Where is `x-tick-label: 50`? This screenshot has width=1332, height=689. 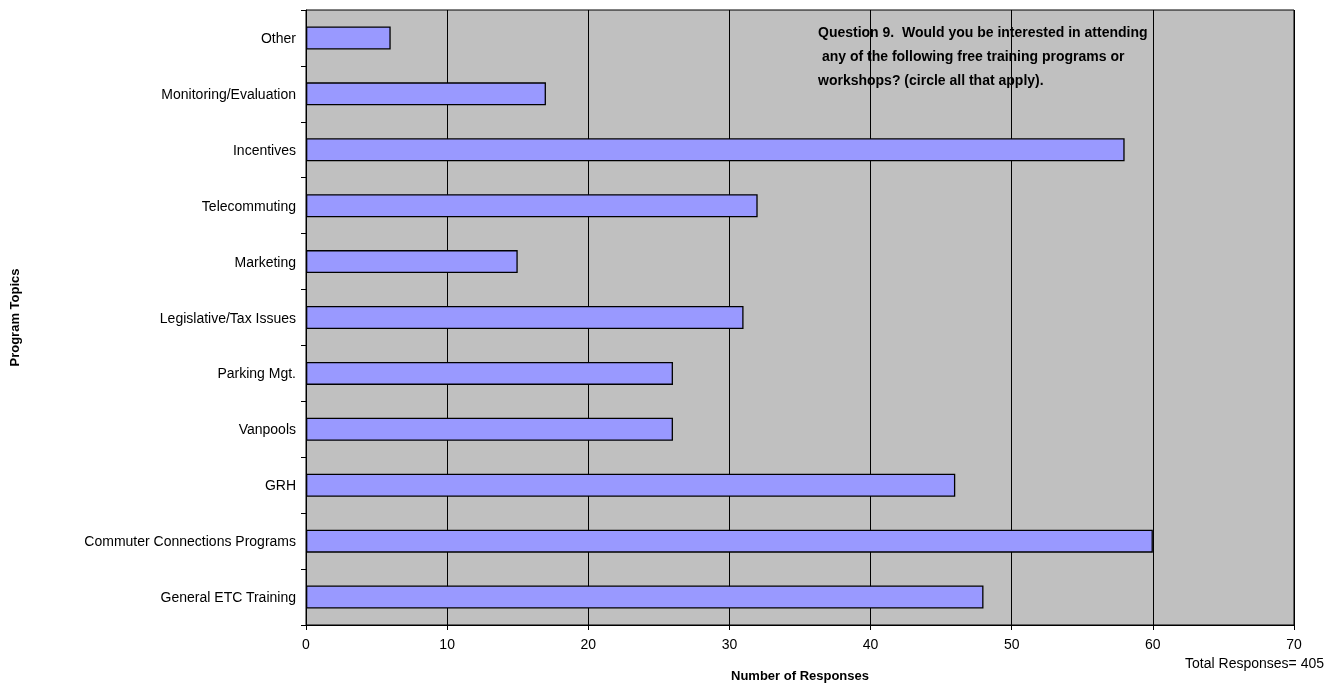
x-tick-label: 50 is located at coordinates (1011, 644).